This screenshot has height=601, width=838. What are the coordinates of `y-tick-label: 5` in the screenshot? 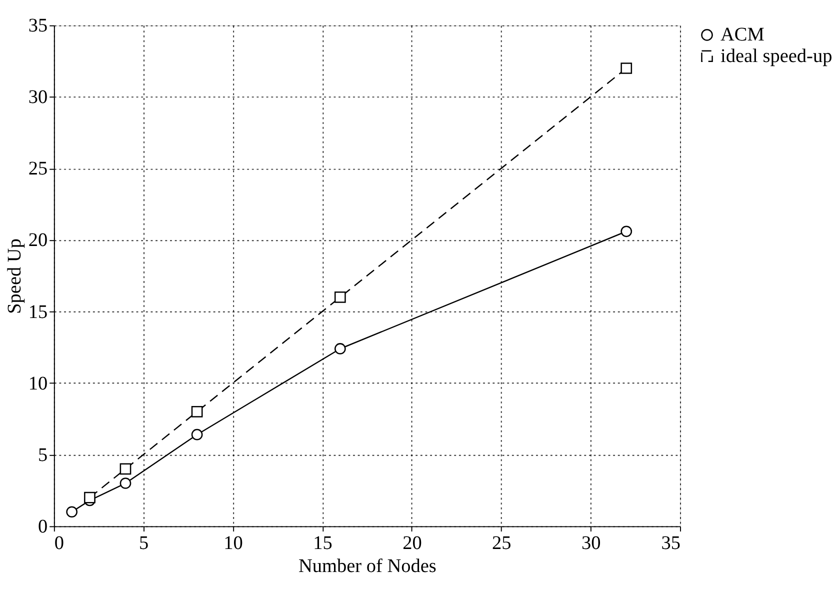 It's located at (43, 455).